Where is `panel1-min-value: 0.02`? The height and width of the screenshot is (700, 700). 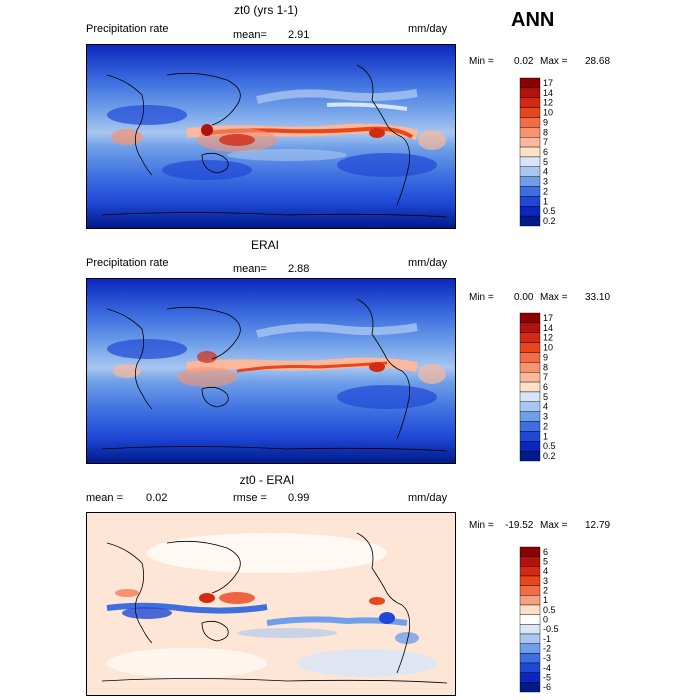 panel1-min-value: 0.02 is located at coordinates (524, 61).